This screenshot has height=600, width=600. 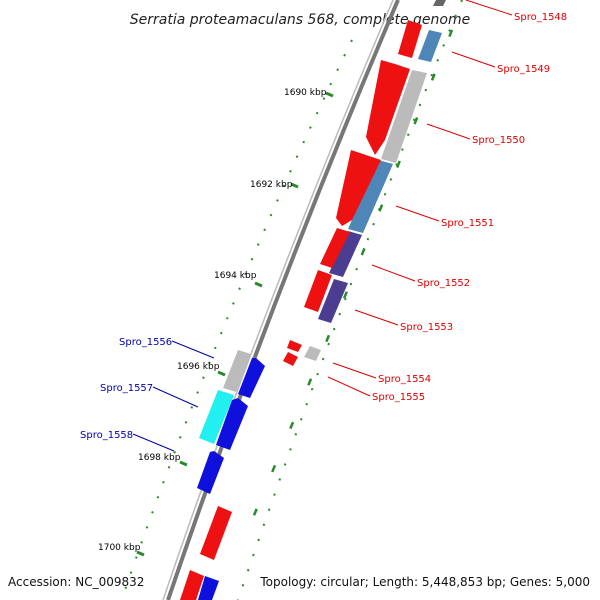 I want to click on accession-text: Accession: NC_009832, so click(x=76, y=582).